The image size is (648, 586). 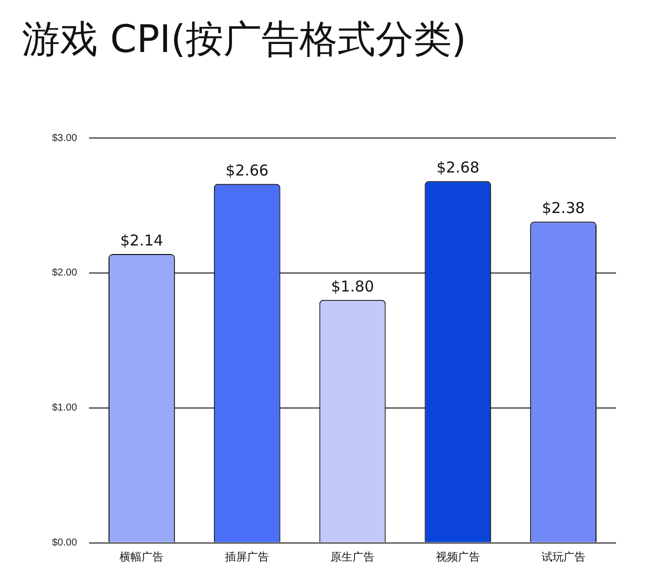 I want to click on data-label: $1.80, so click(x=352, y=286).